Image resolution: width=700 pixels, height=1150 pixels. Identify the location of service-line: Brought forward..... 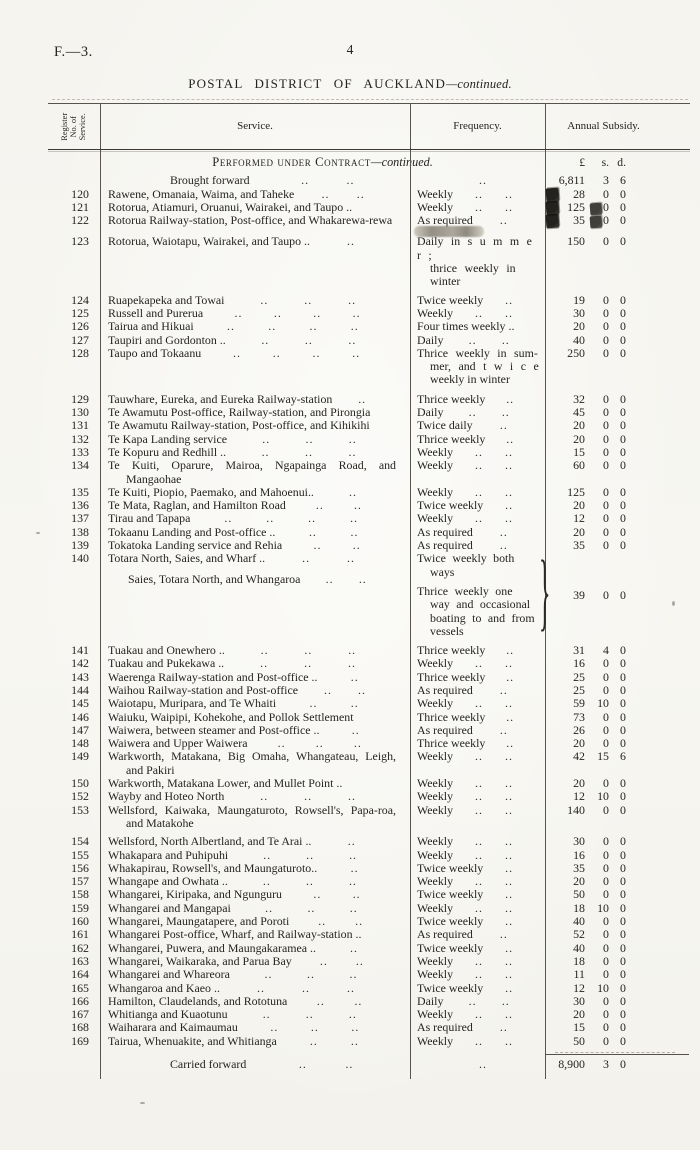
(252, 180).